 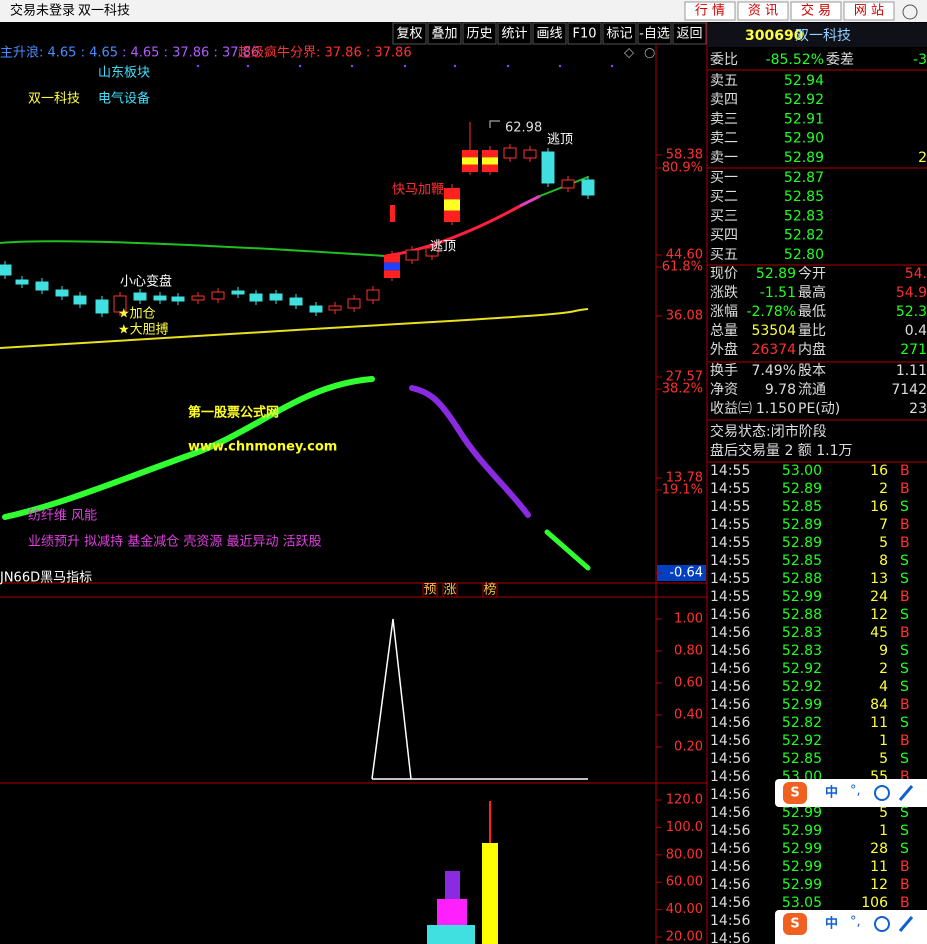 What do you see at coordinates (773, 331) in the screenshot?
I see `stat-value: 53504` at bounding box center [773, 331].